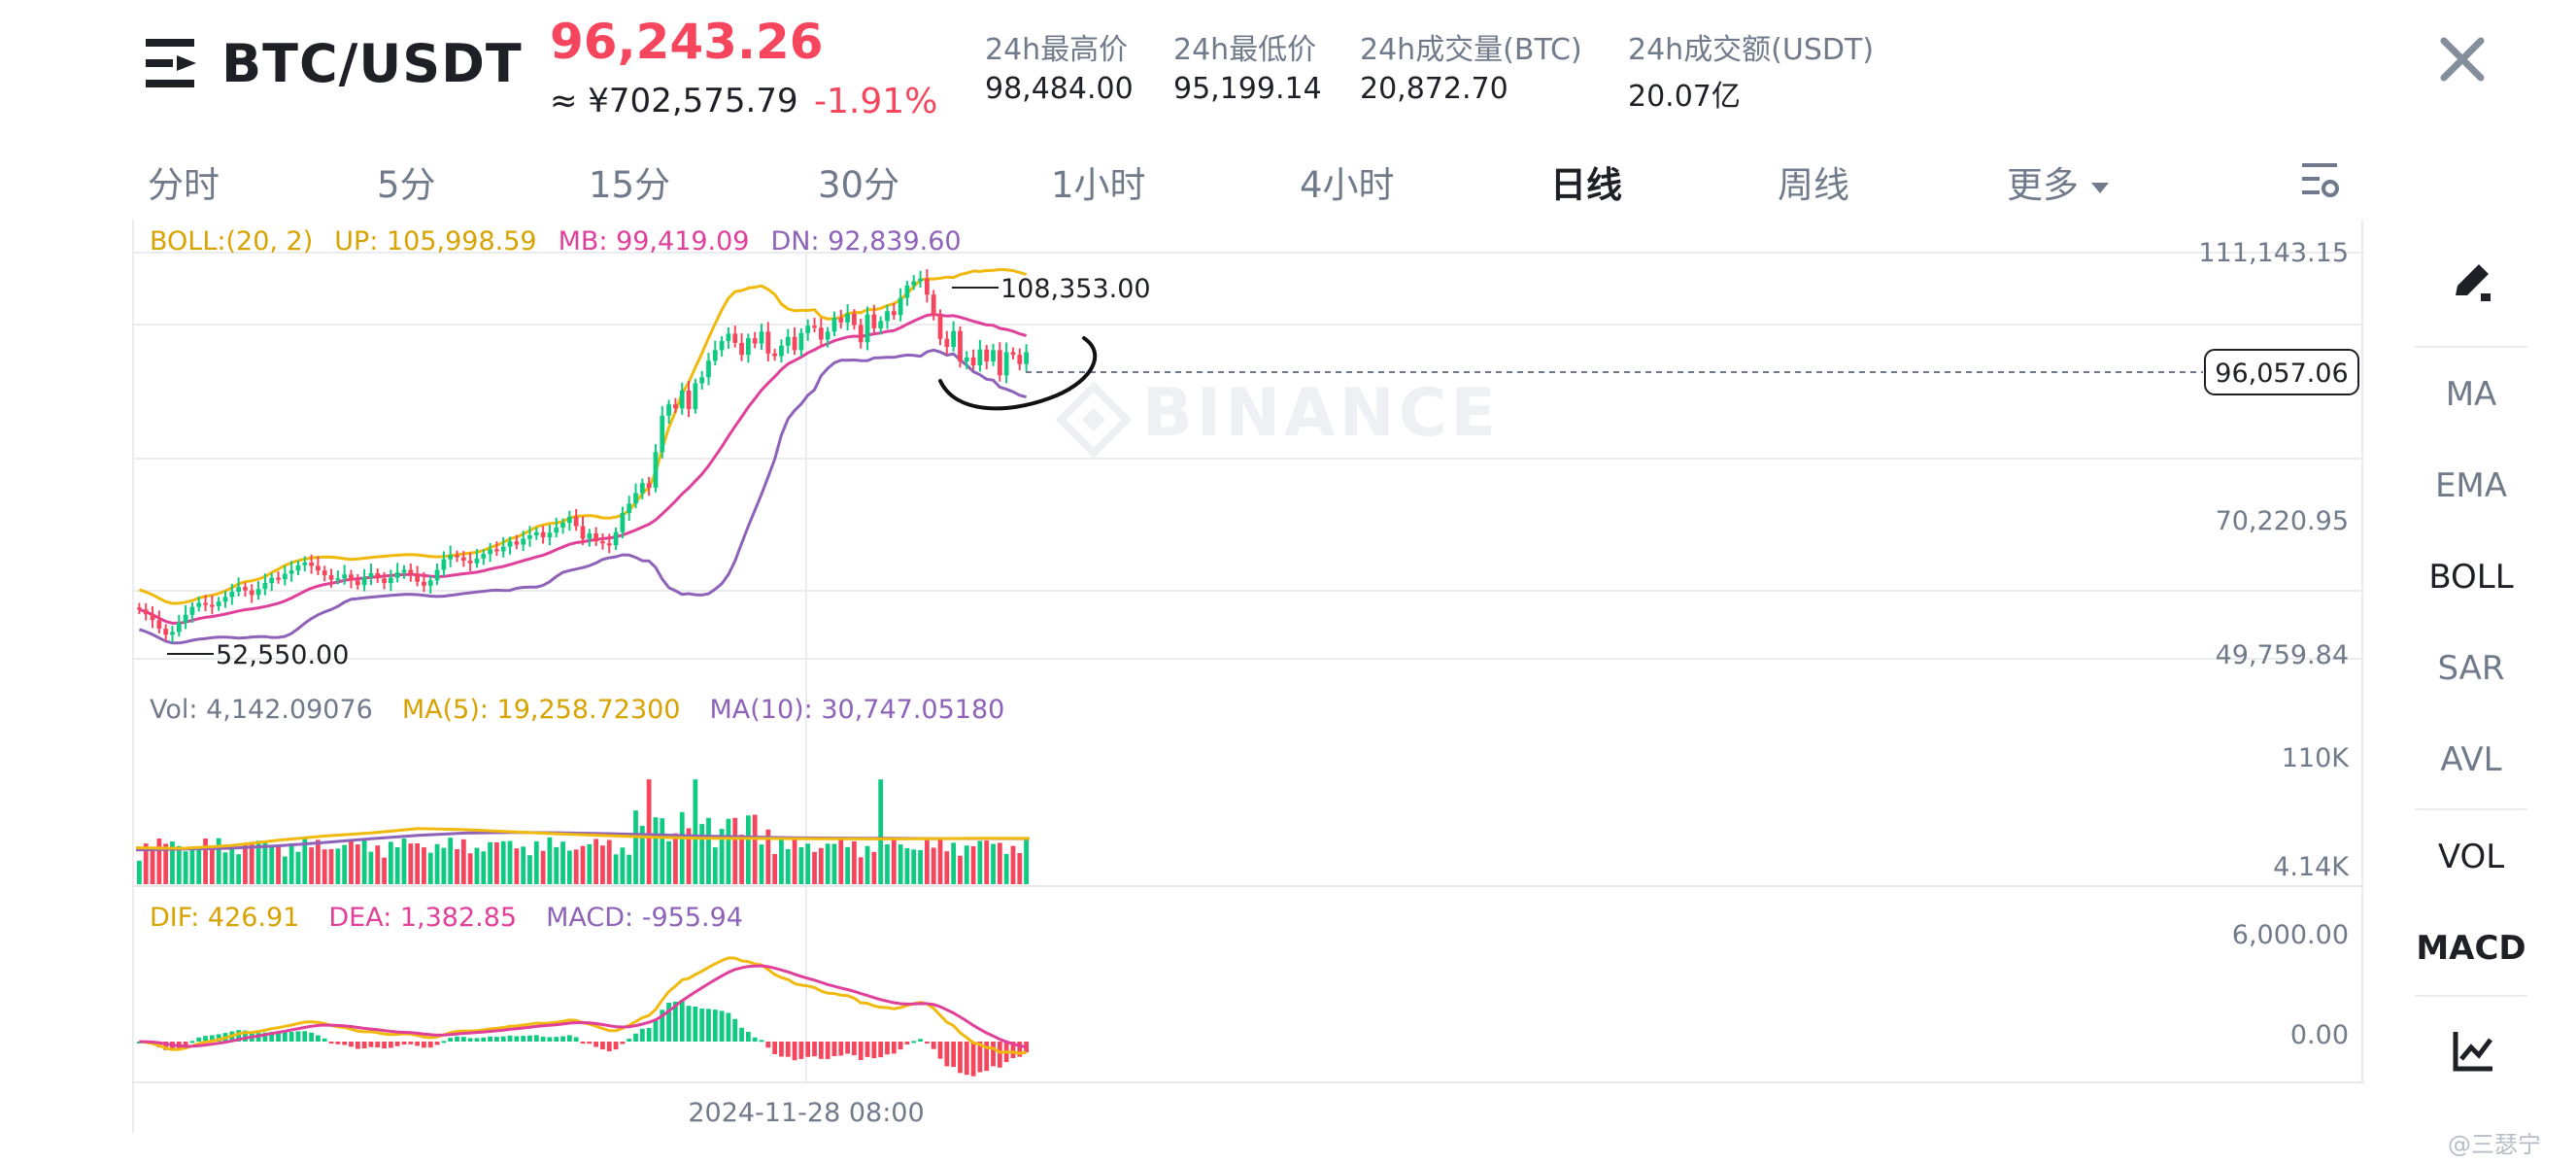  I want to click on tool-boll: BOLL, so click(2471, 577).